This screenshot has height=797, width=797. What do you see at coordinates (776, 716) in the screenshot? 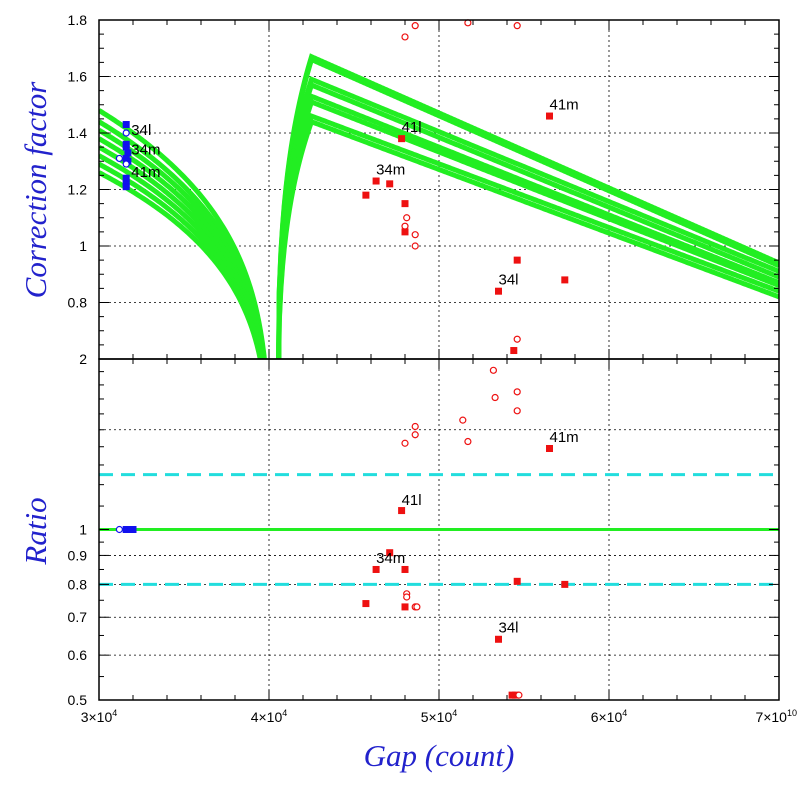
I see `x-tick-label: 7×10¹⁰` at bounding box center [776, 716].